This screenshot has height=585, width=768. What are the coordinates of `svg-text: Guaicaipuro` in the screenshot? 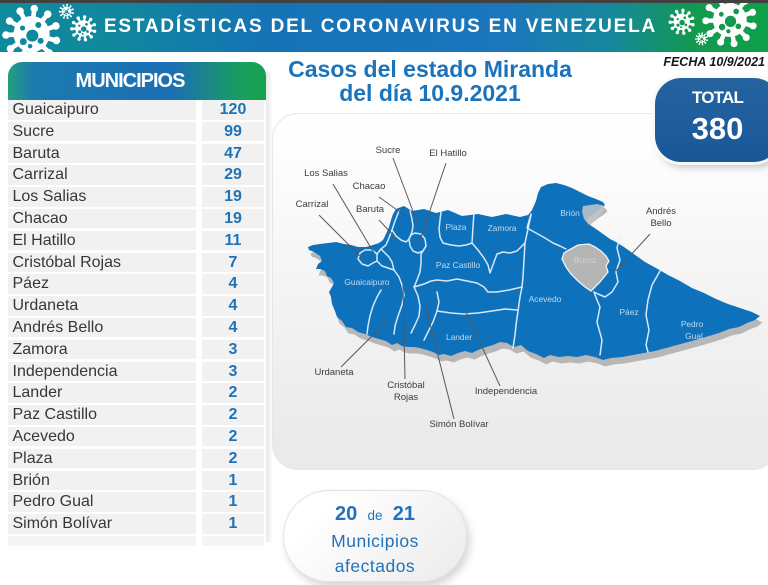 It's located at (367, 282).